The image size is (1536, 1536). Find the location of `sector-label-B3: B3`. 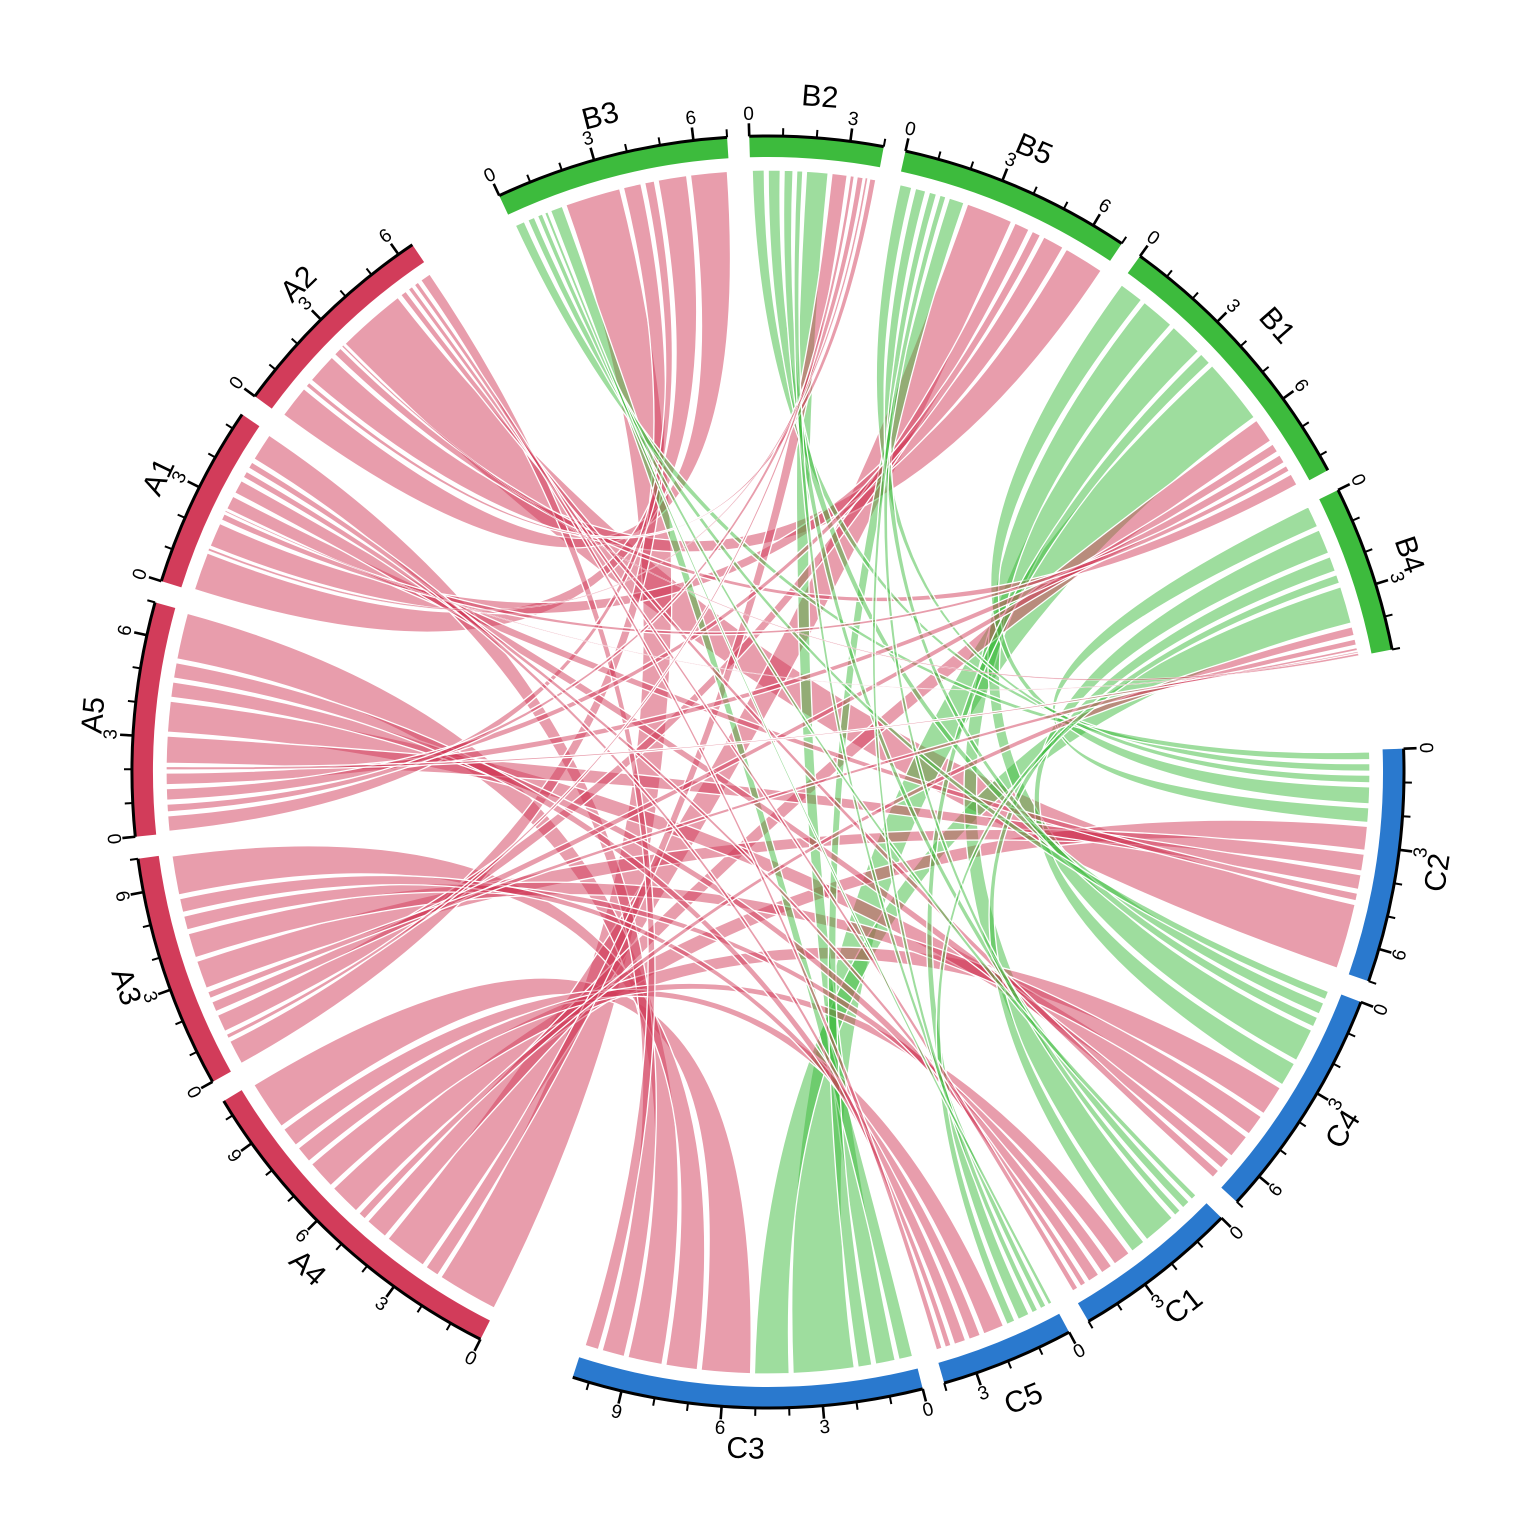

sector-label-B3: B3 is located at coordinates (600, 116).